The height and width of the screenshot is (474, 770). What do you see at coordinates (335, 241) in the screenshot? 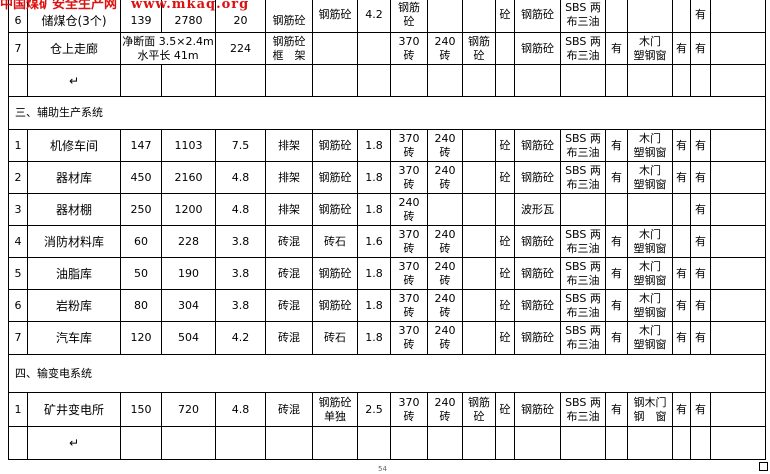
I see `table-cell: 砖石` at bounding box center [335, 241].